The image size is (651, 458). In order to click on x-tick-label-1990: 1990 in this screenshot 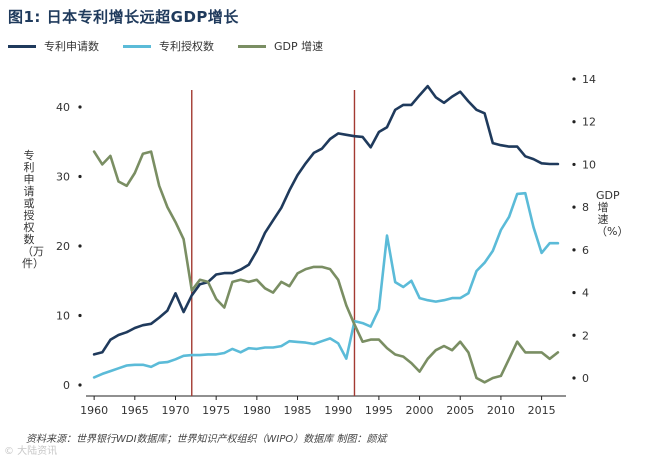, I will do `click(338, 410)`.